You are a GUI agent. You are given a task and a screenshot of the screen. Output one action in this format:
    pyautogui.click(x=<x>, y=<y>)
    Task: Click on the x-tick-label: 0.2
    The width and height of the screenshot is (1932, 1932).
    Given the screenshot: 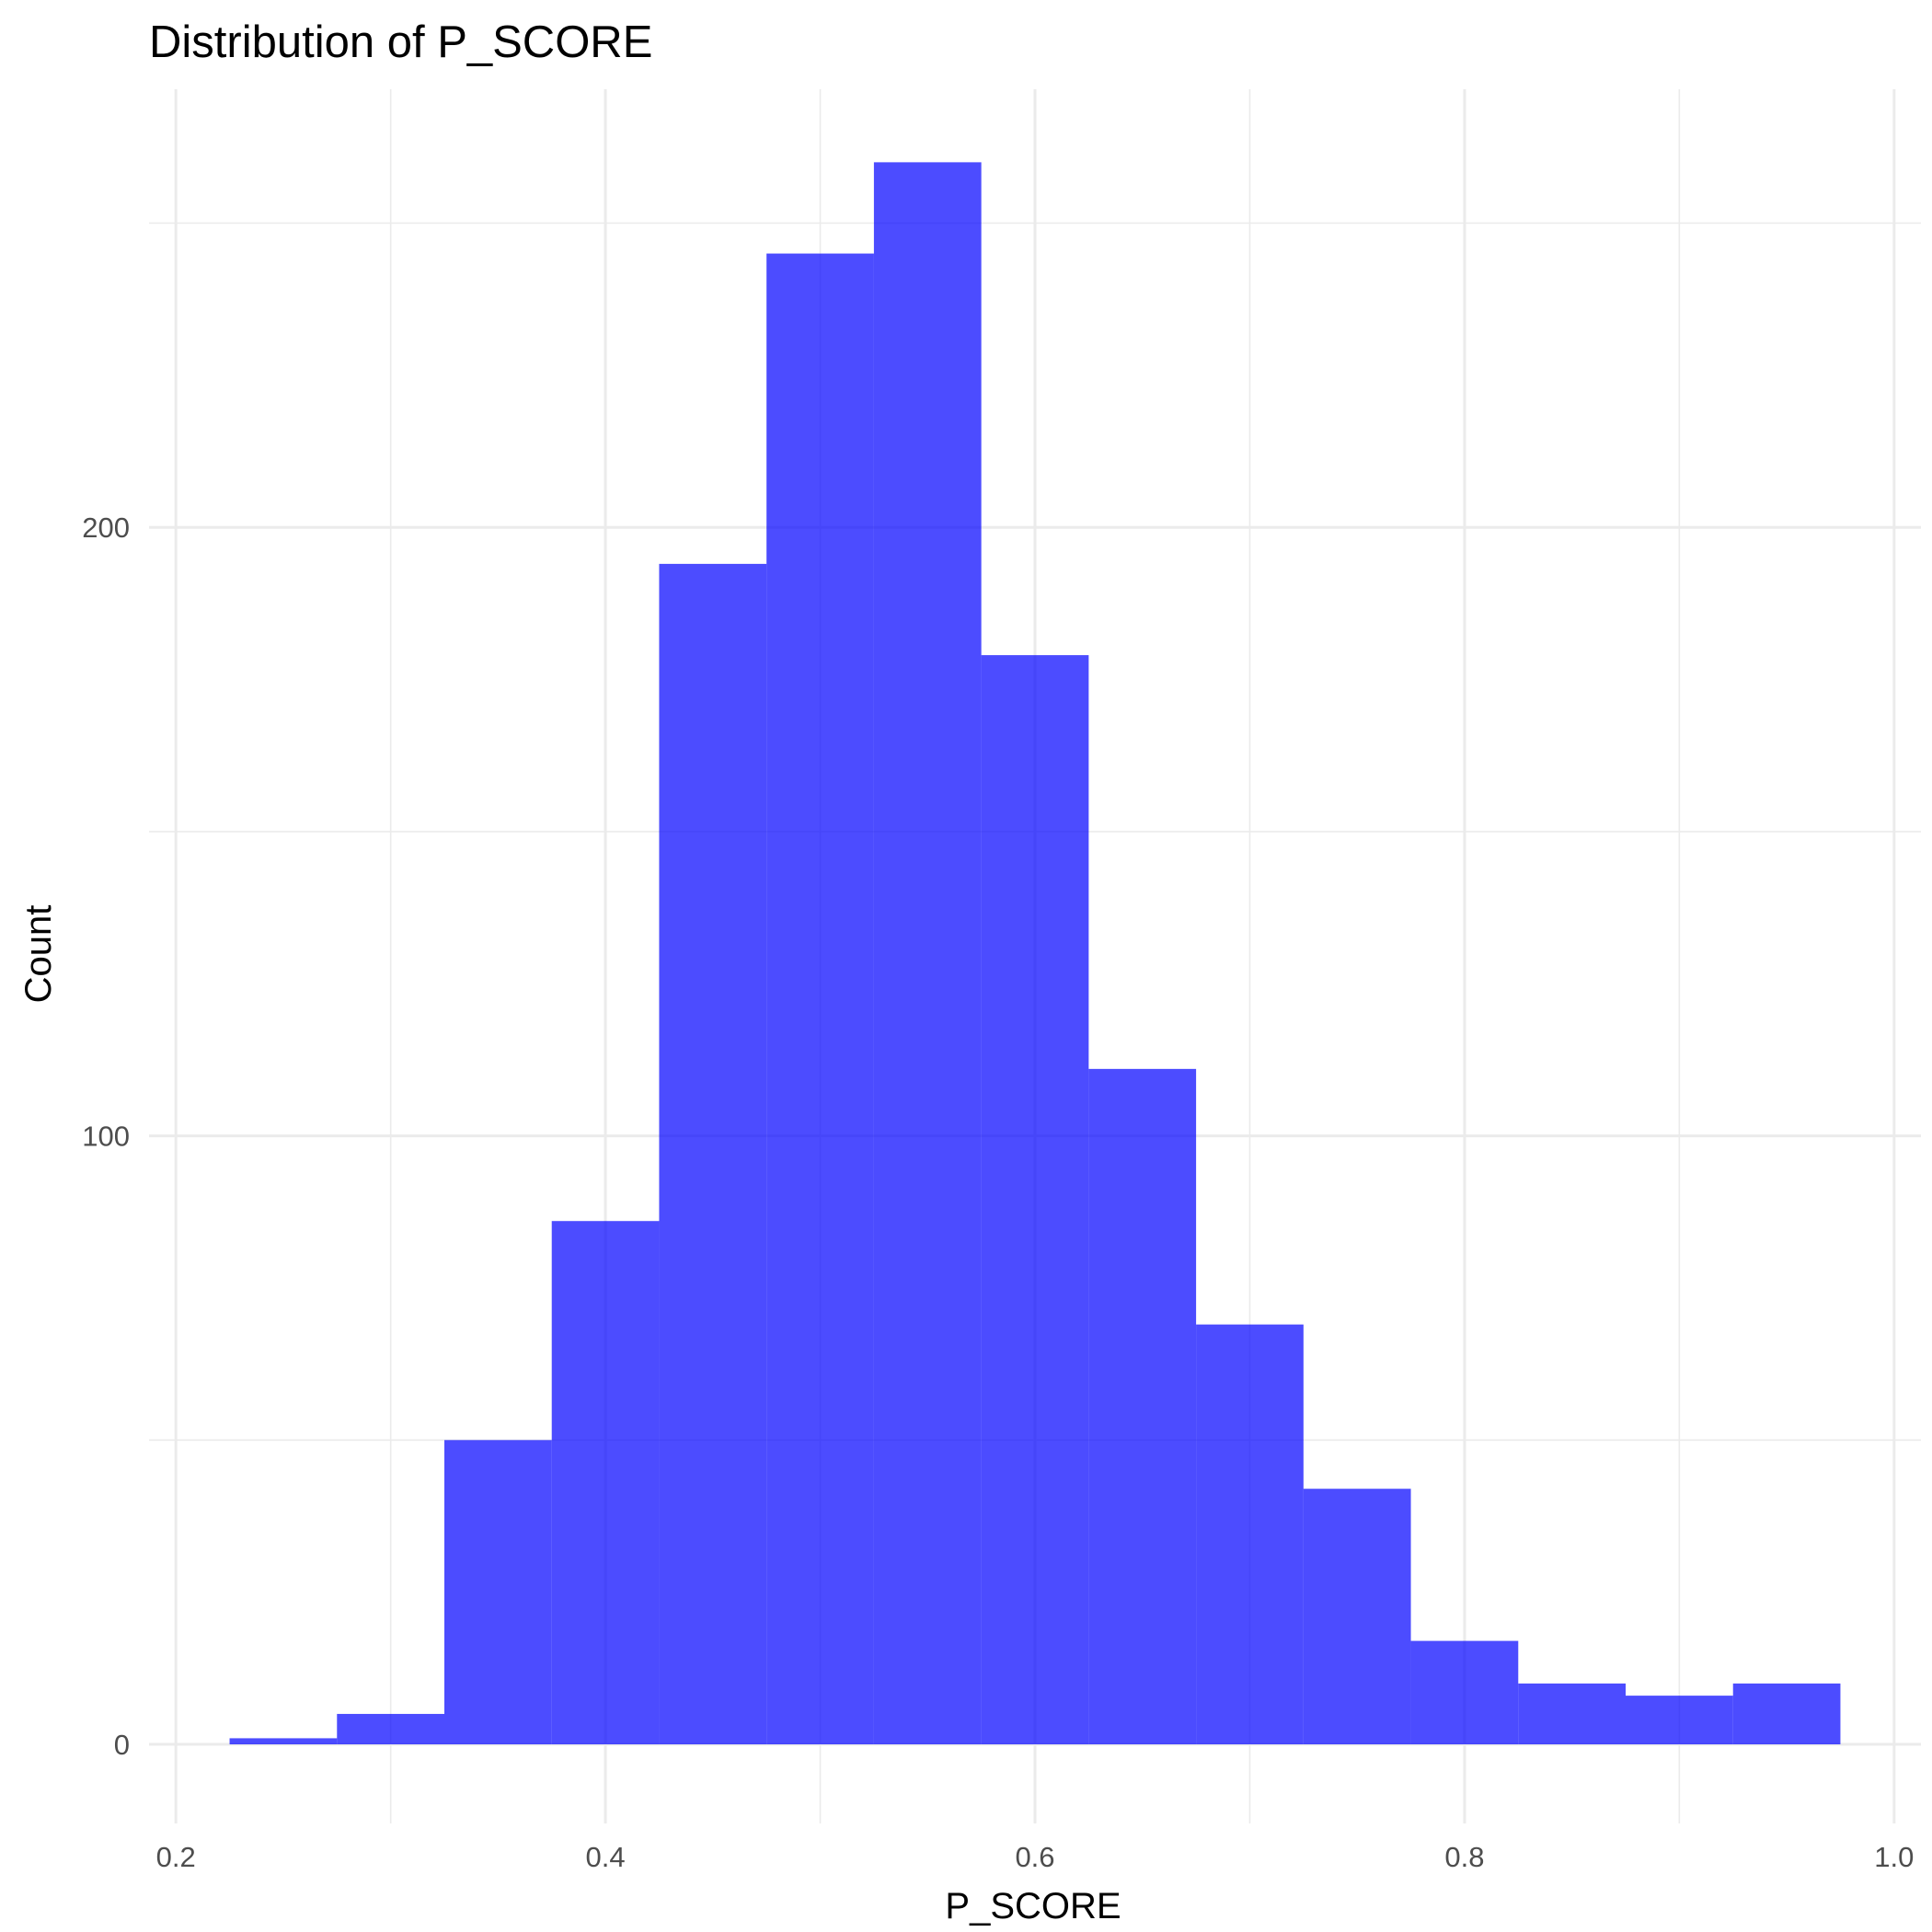 What is the action you would take?
    pyautogui.click(x=176, y=1857)
    